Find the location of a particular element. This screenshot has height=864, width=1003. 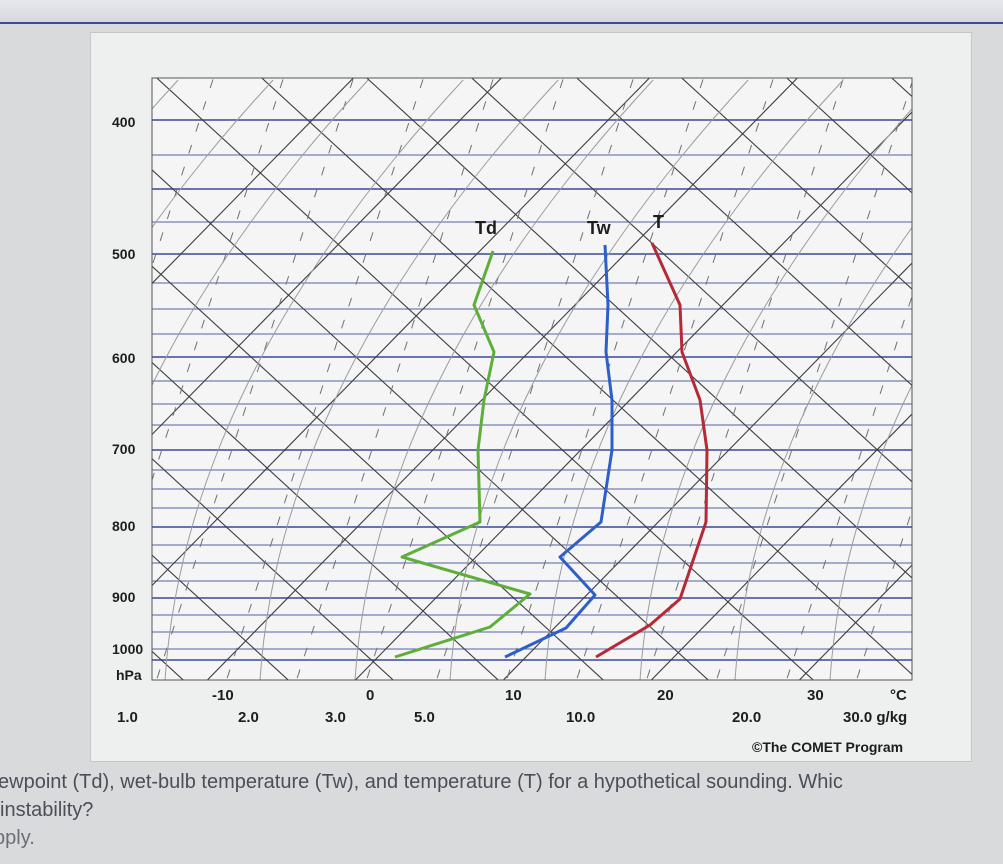

mixing-ratio-tick-label: 5.0 is located at coordinates (424, 717).